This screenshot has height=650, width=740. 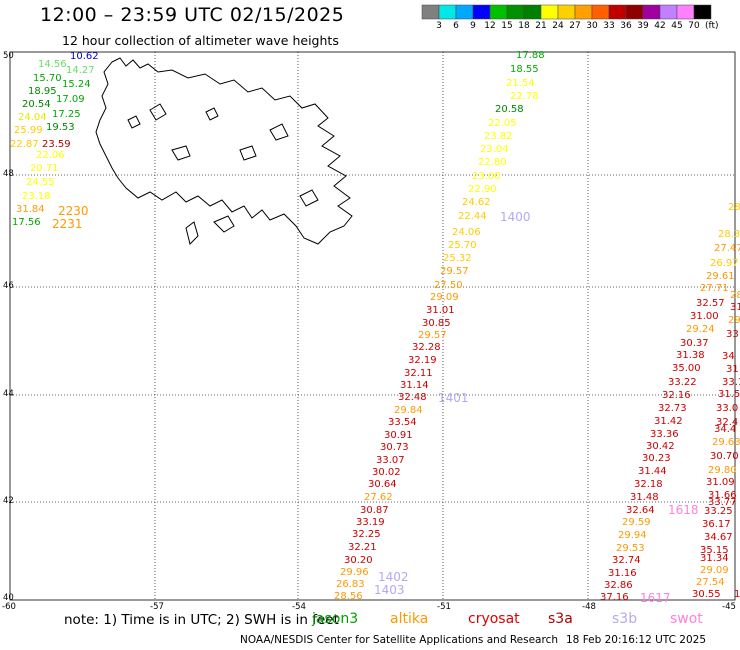 I want to click on wave-height-label: 20.54, so click(x=36, y=104).